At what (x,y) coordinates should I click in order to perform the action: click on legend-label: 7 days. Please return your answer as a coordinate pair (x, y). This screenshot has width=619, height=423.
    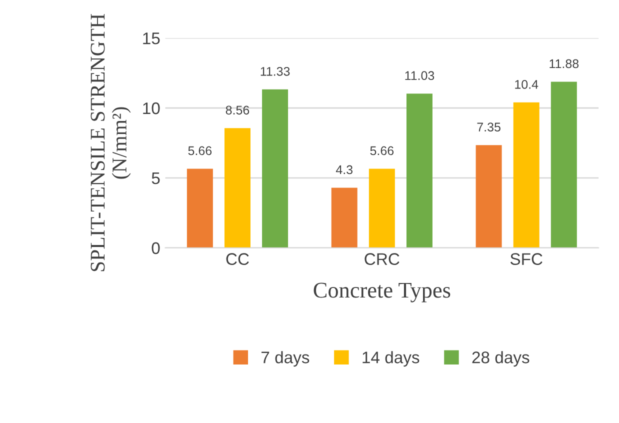
    Looking at the image, I should click on (286, 359).